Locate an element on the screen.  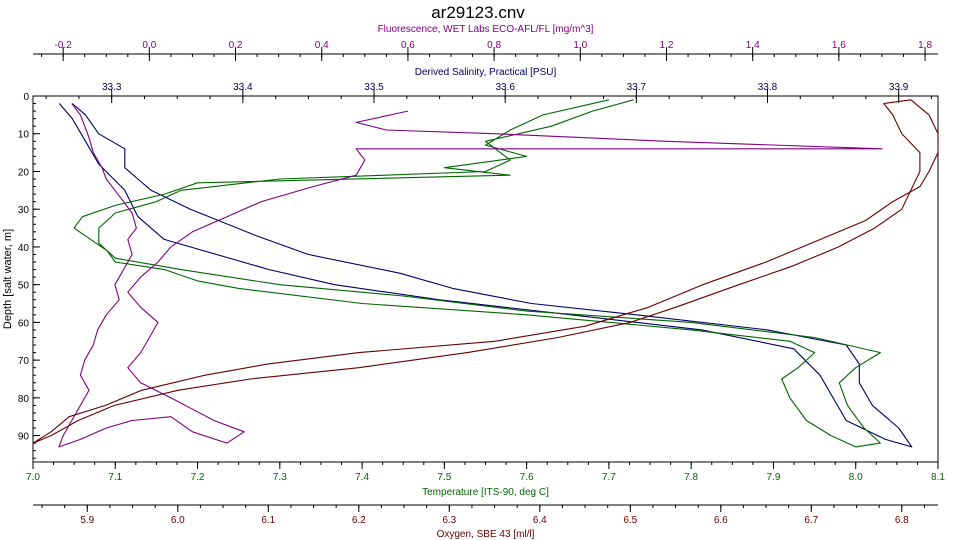
x-tick-label-fluorescence: 1.0 is located at coordinates (580, 45).